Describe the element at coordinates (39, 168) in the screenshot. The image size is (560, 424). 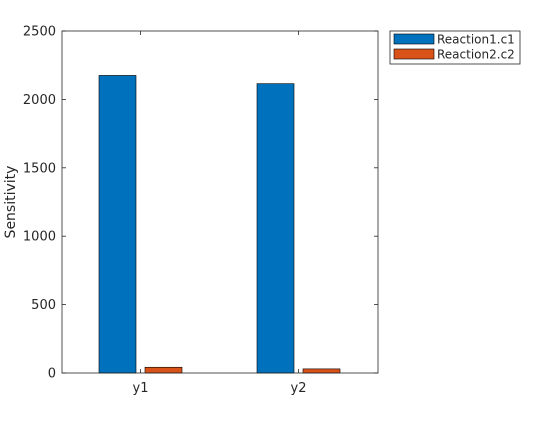
I see `y-tick-label: 1500` at that location.